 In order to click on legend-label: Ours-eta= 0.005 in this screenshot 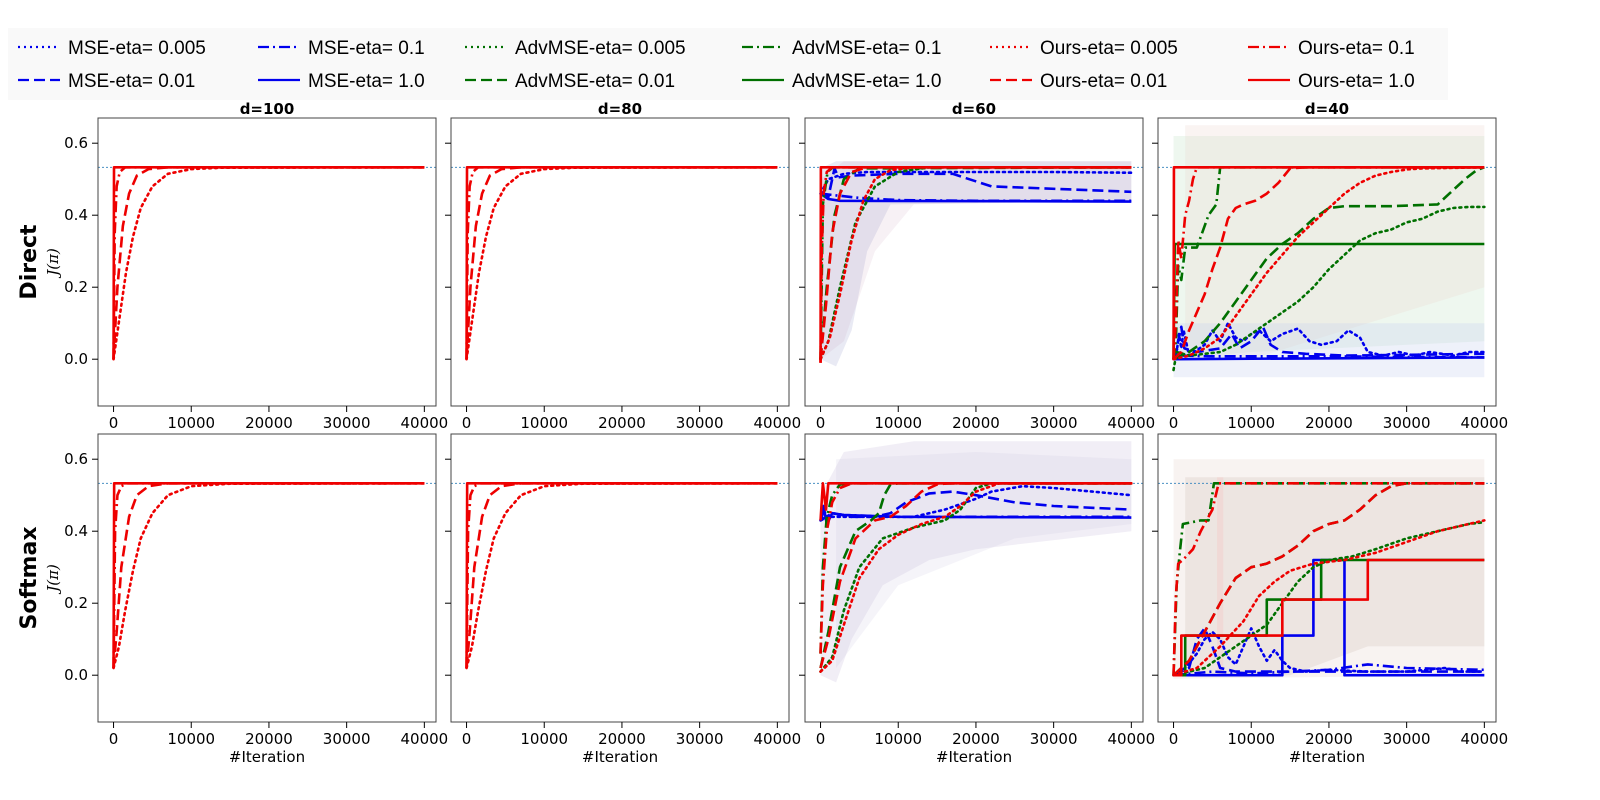, I will do `click(1109, 48)`.